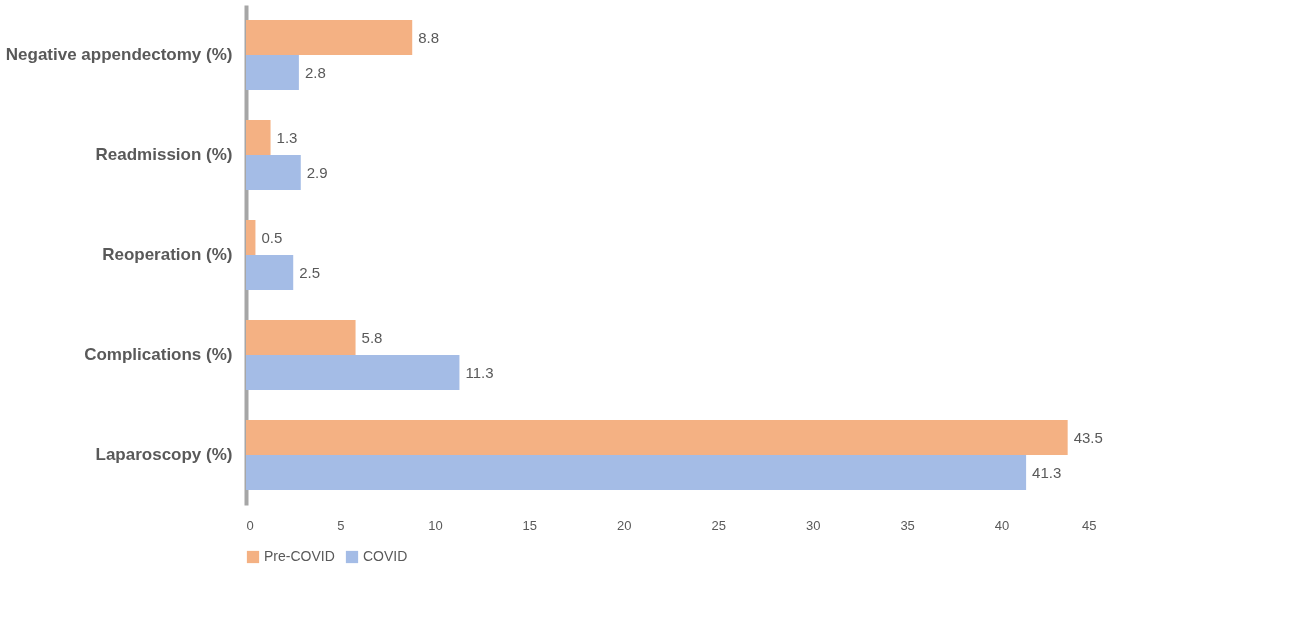 The image size is (1298, 642). I want to click on y-tick-label: Readmission (%), so click(164, 154).